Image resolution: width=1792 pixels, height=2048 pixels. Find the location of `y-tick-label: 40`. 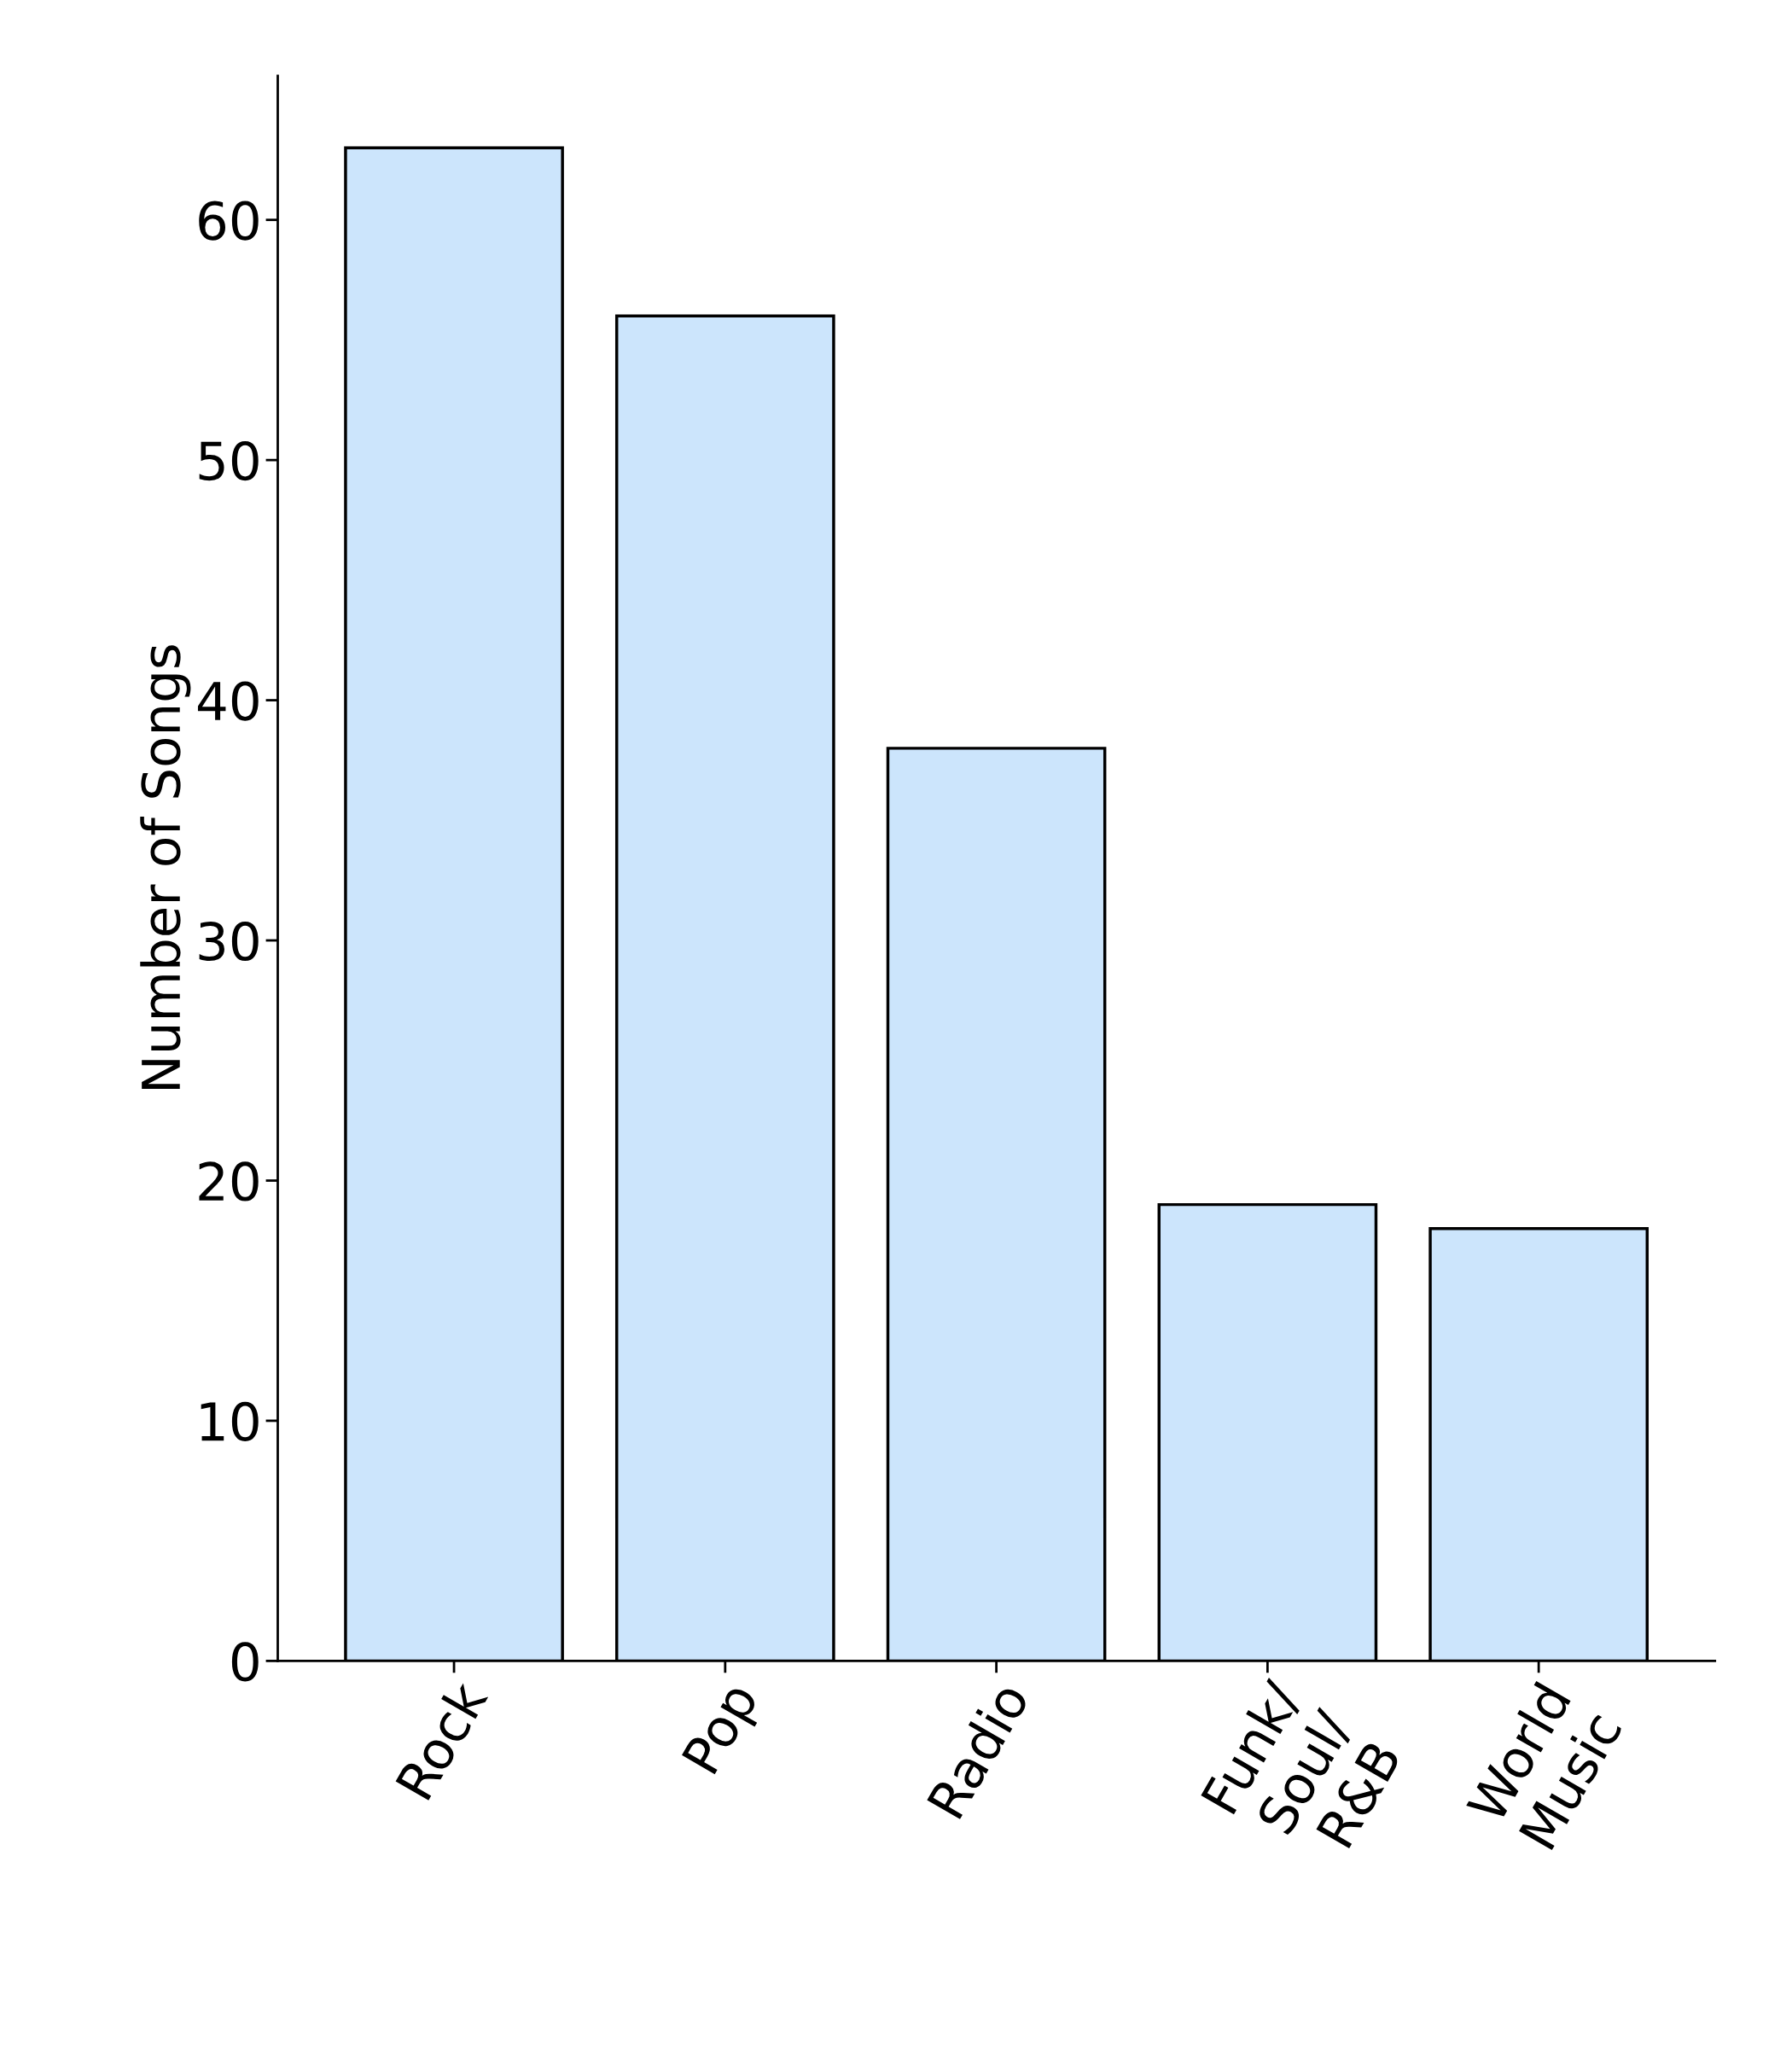

y-tick-label: 40 is located at coordinates (228, 701).